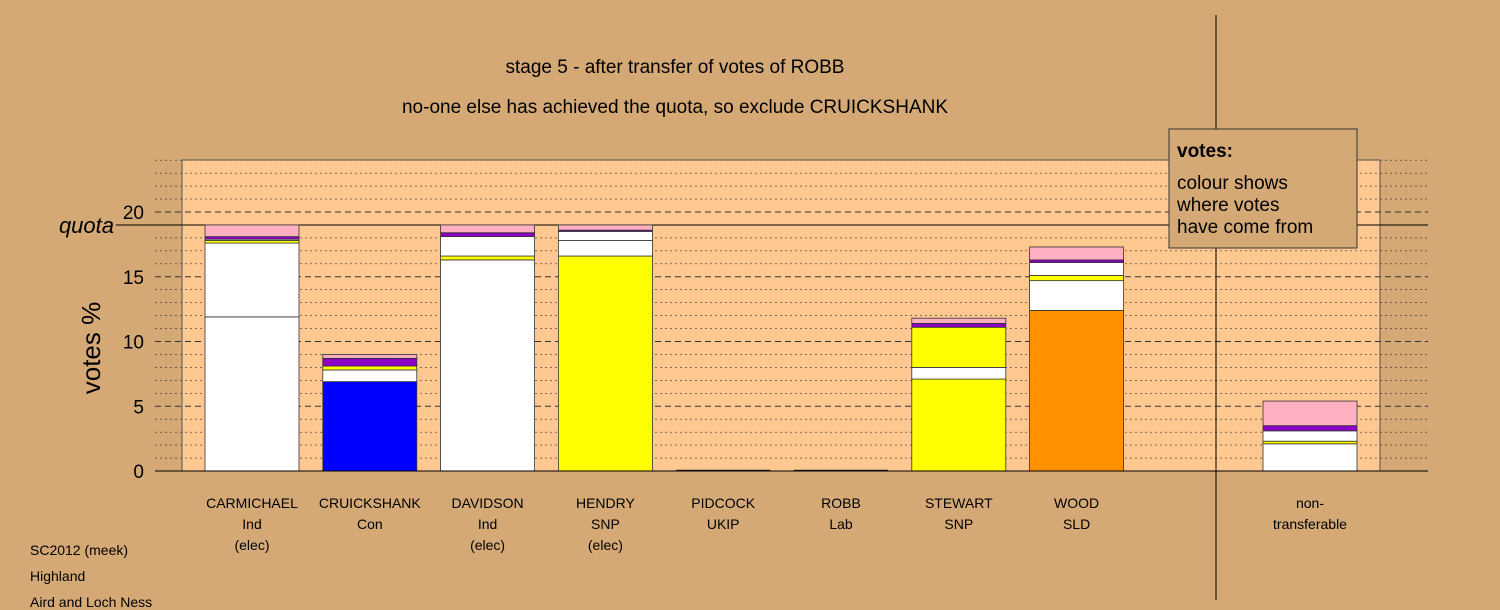 The height and width of the screenshot is (610, 1500). I want to click on footer-council: Highland, so click(58, 576).